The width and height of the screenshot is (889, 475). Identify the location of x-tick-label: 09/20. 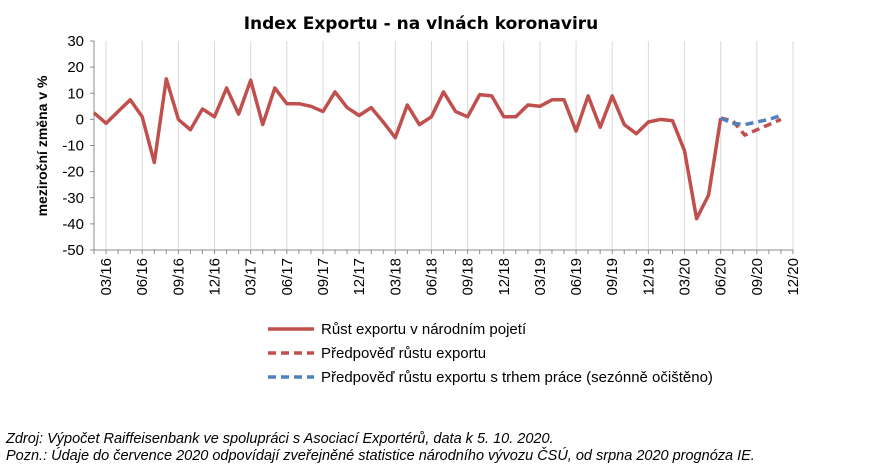
(757, 277).